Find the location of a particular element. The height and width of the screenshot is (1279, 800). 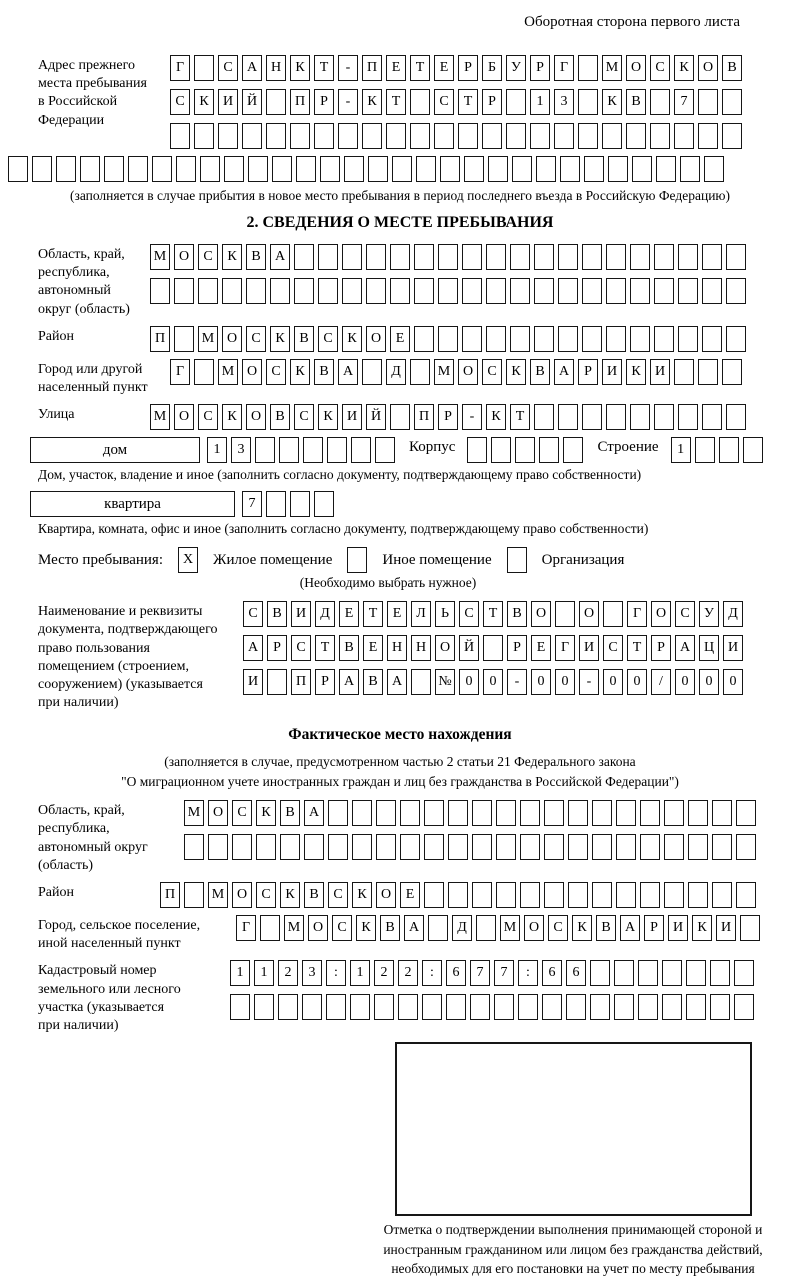

char-cell: X is located at coordinates (188, 560).